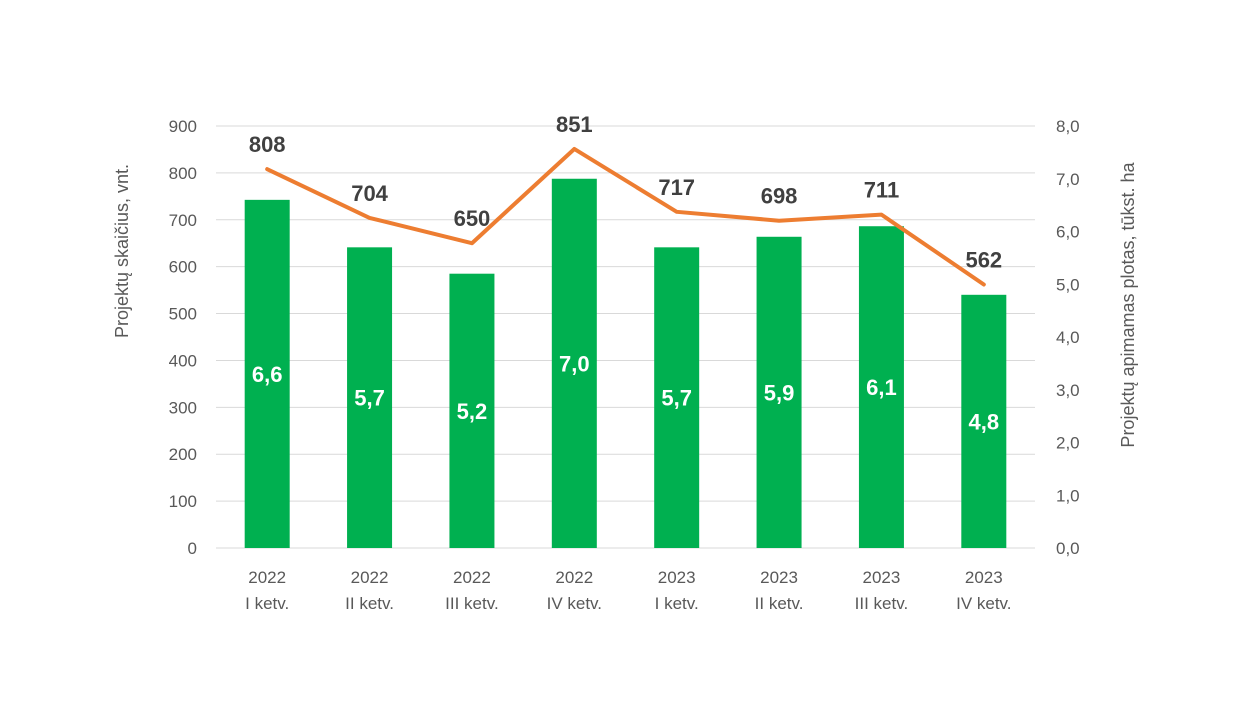  Describe the element at coordinates (183, 314) in the screenshot. I see `left-tick-label: 500` at that location.